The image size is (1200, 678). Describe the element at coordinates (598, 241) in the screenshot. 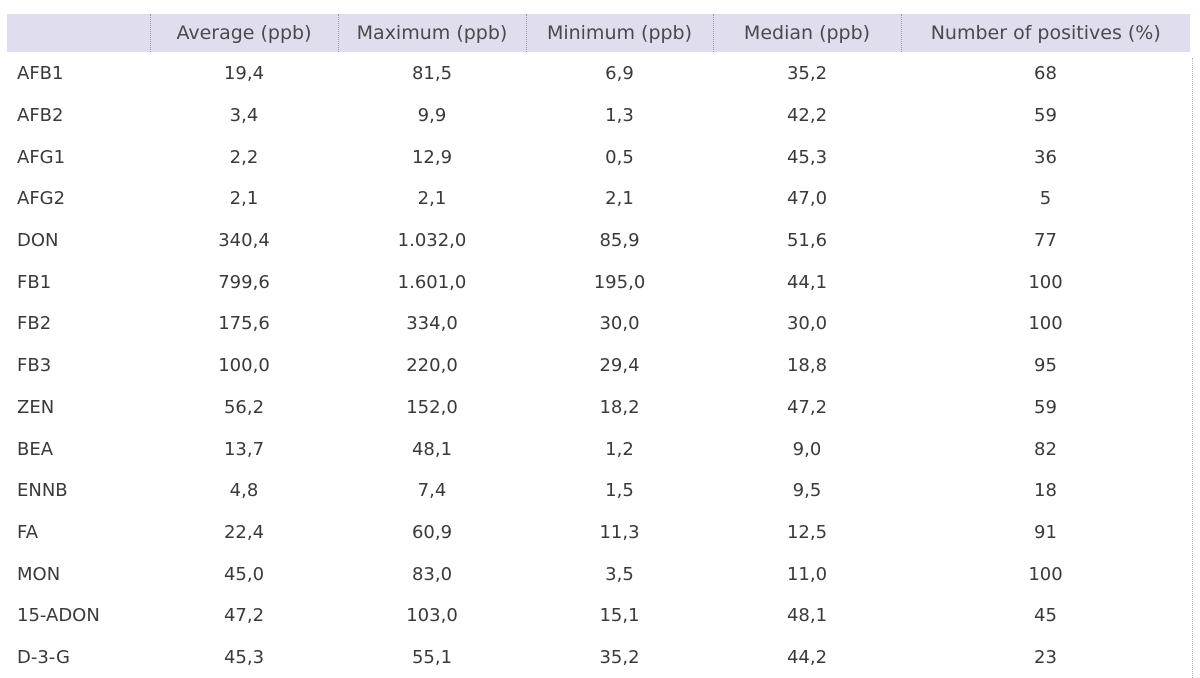

I see `table-row: DON 340,4 1.032,0 85,9 51,6 77` at that location.